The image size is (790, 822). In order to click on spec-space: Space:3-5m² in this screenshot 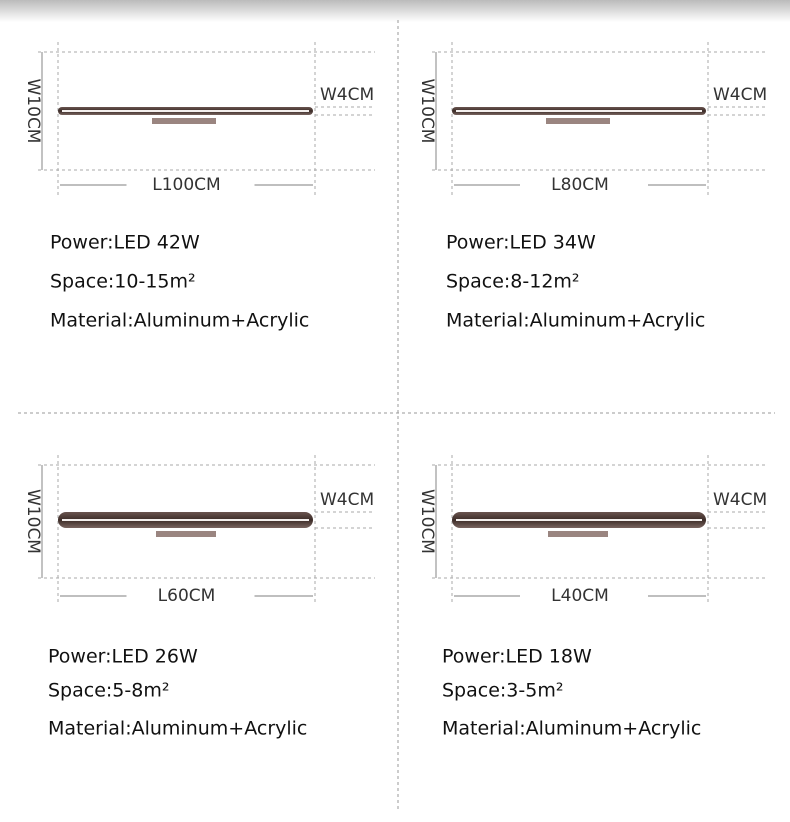, I will do `click(502, 691)`.